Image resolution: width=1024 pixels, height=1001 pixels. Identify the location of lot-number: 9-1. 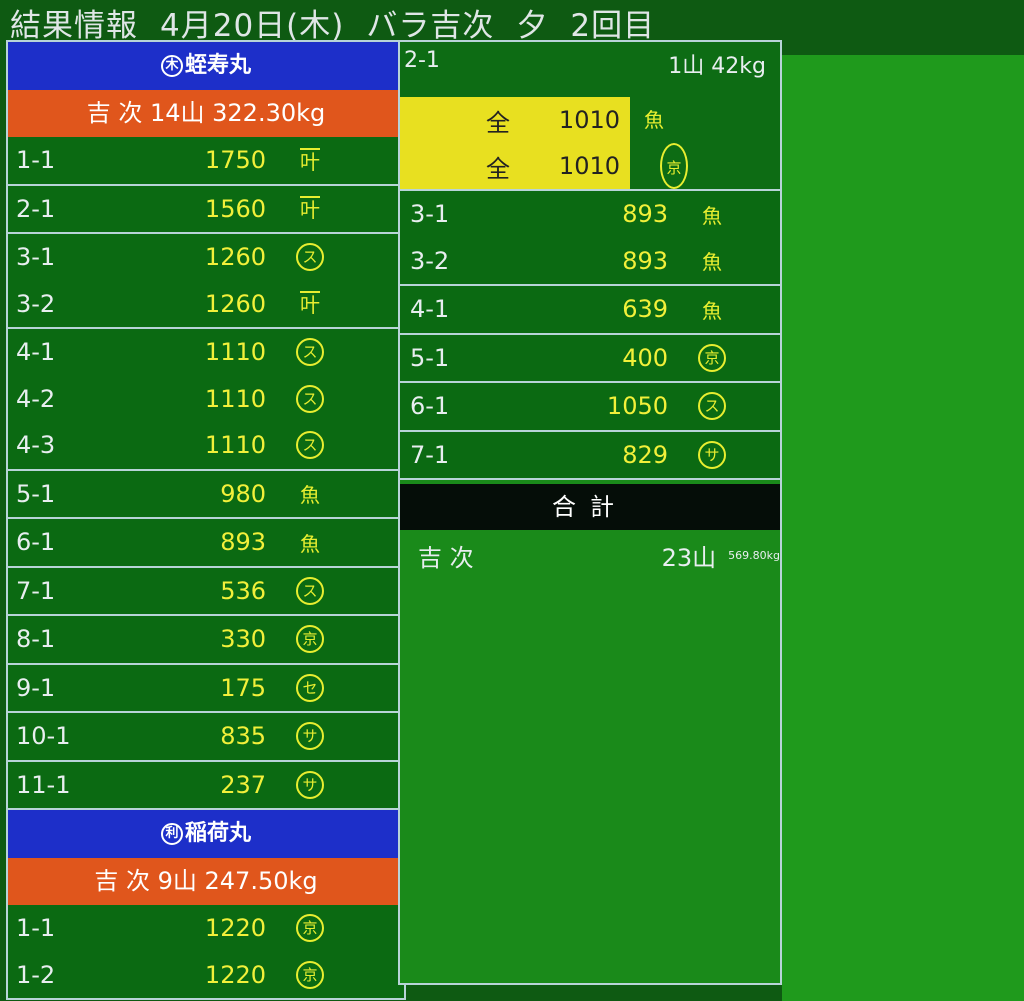
(36, 687).